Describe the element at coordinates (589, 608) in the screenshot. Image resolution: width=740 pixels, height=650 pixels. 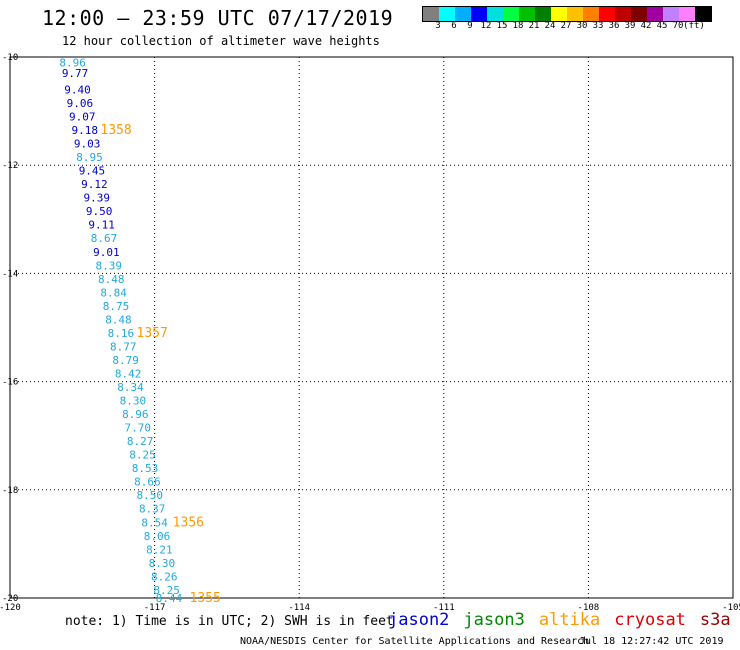
I see `x-tick-label: -108` at that location.